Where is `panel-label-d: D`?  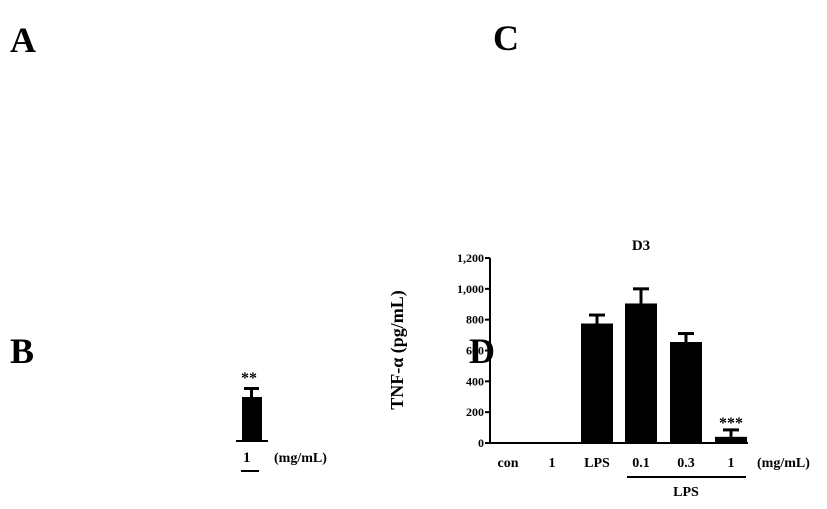
panel-label-d: D is located at coordinates (482, 351).